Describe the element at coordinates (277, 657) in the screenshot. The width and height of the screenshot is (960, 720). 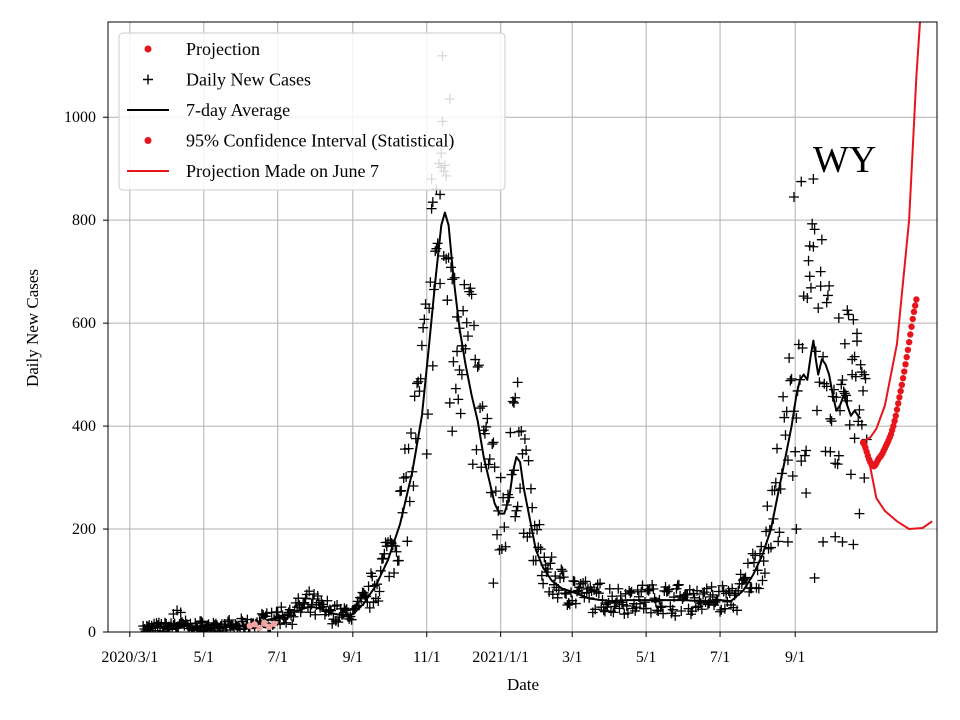
I see `x-tick-label: 7/1` at that location.